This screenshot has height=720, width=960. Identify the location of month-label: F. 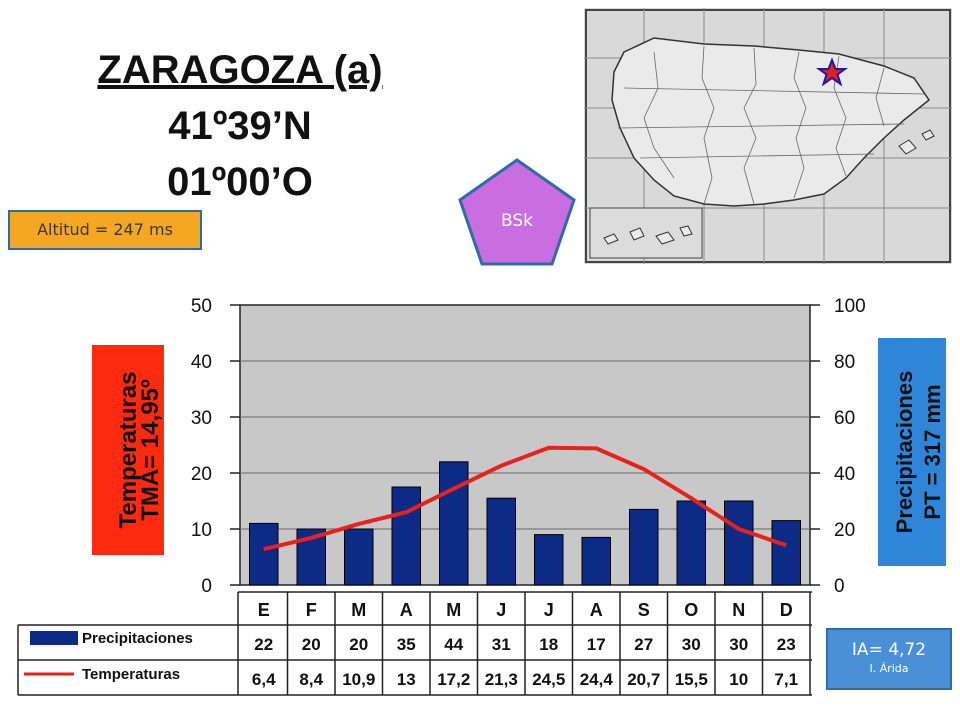
(311, 610).